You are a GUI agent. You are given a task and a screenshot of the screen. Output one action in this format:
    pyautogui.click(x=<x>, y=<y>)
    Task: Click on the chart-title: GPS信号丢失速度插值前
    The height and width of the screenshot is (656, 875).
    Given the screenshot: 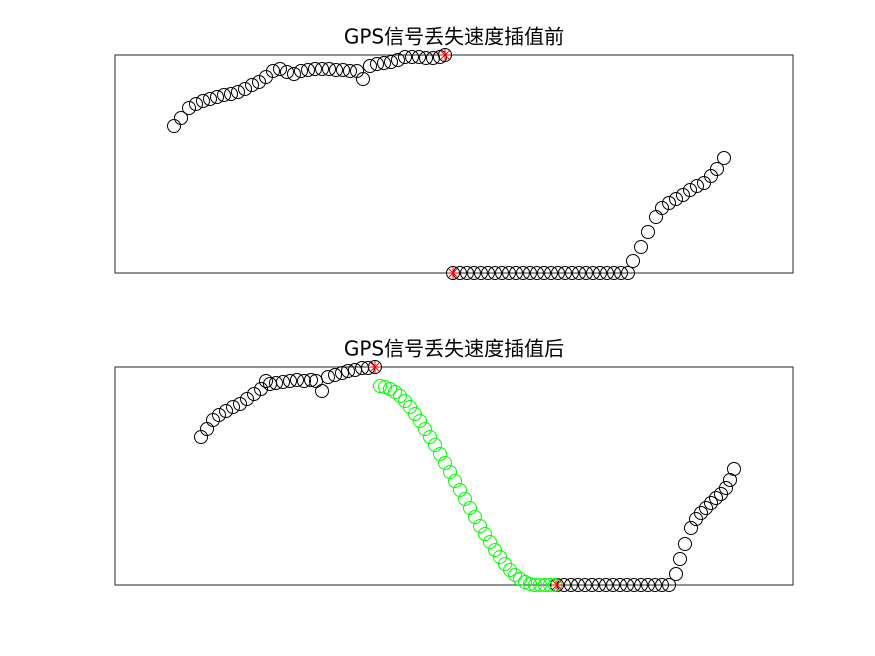 What is the action you would take?
    pyautogui.click(x=454, y=37)
    